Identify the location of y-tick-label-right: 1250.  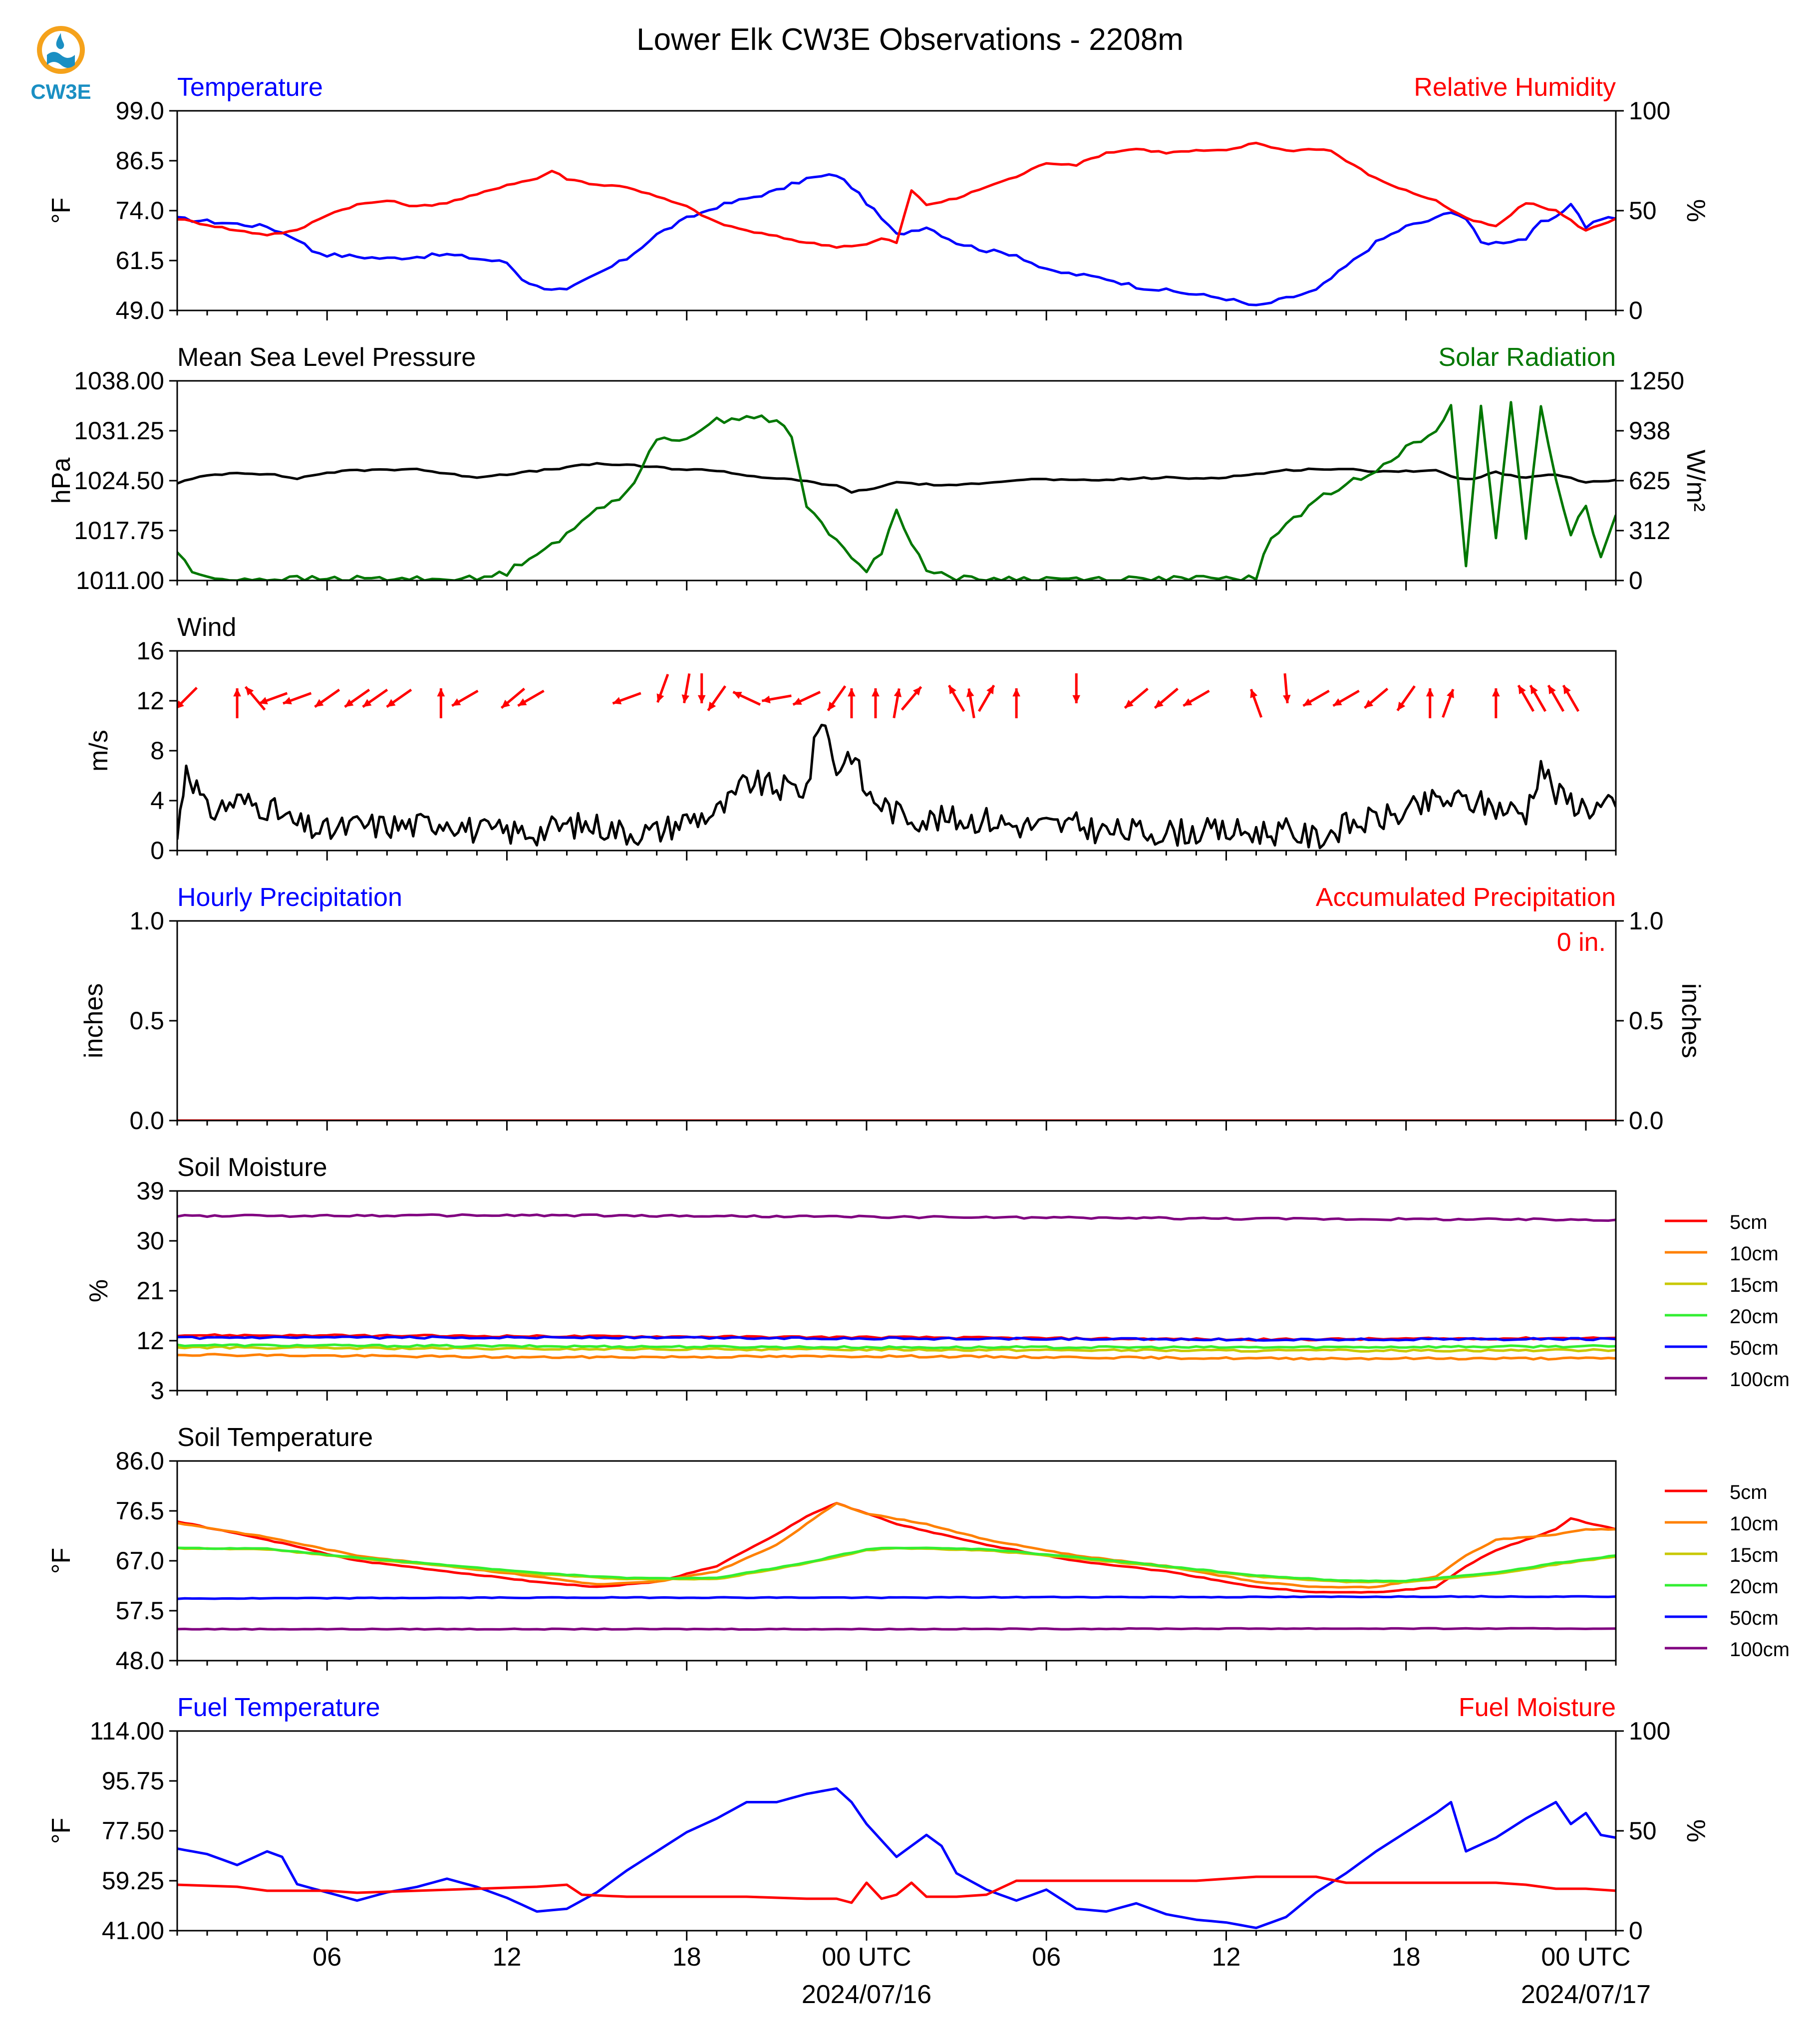
(1656, 381).